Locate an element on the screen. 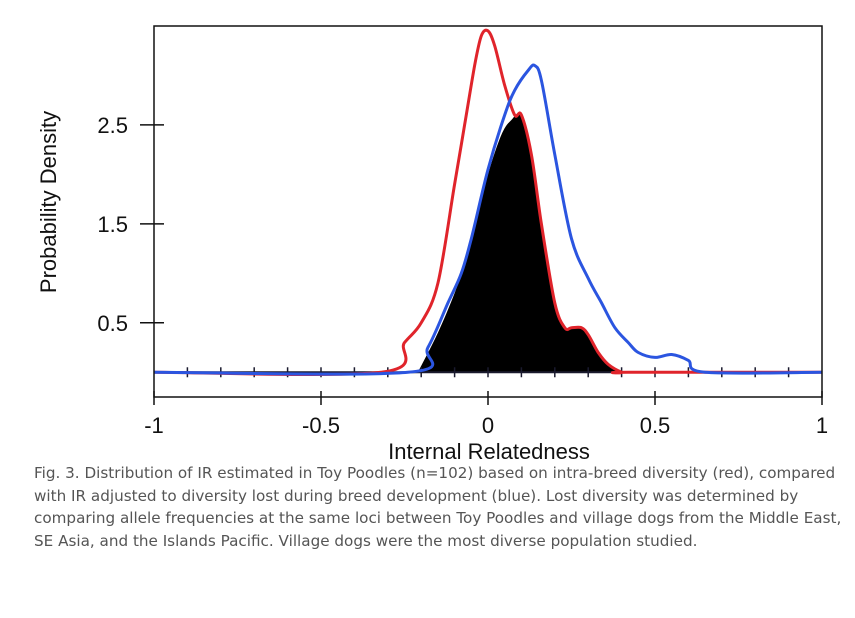  x-tick-label: -1 is located at coordinates (154, 425).